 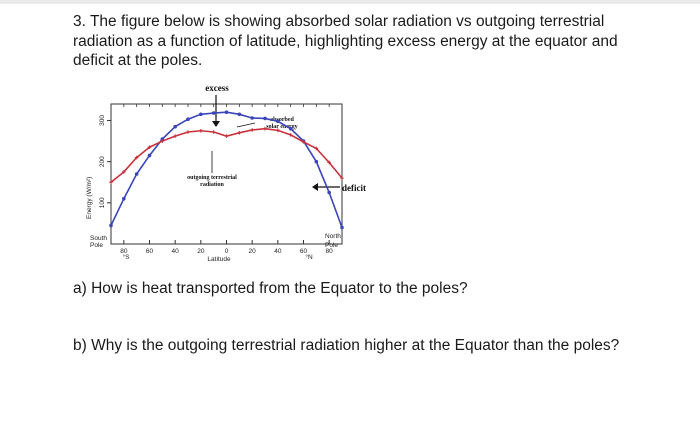 What do you see at coordinates (102, 120) in the screenshot?
I see `y-tick-label: 300` at bounding box center [102, 120].